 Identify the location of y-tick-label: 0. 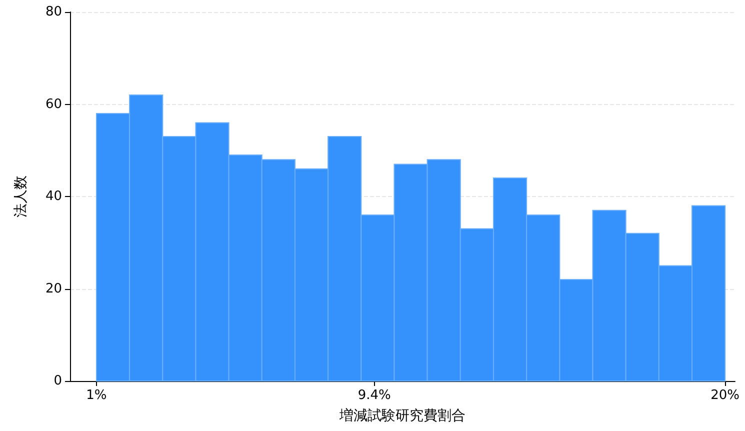
(58, 381).